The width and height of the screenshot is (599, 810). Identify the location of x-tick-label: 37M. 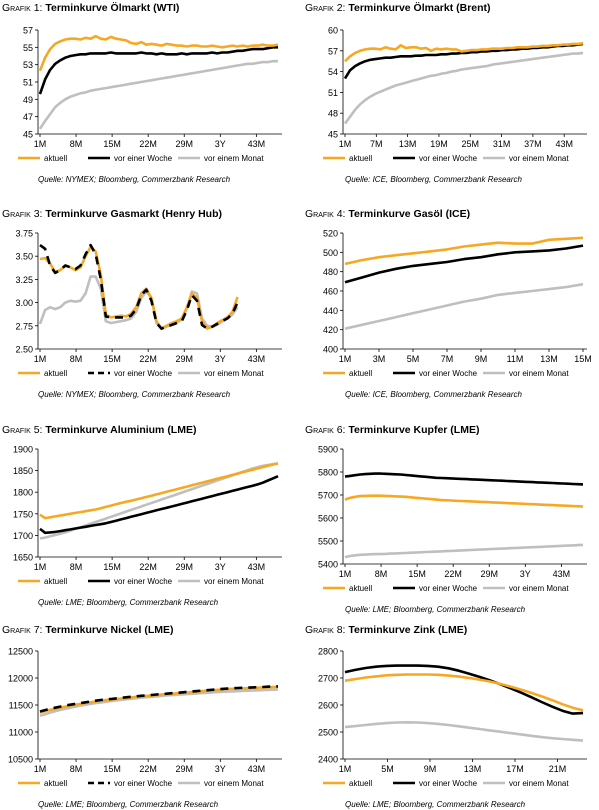
(533, 144).